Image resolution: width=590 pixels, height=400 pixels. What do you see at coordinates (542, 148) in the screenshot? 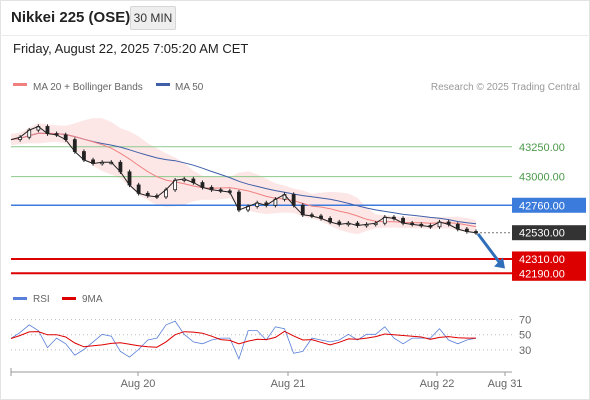
I see `level-label: 43250.00` at bounding box center [542, 148].